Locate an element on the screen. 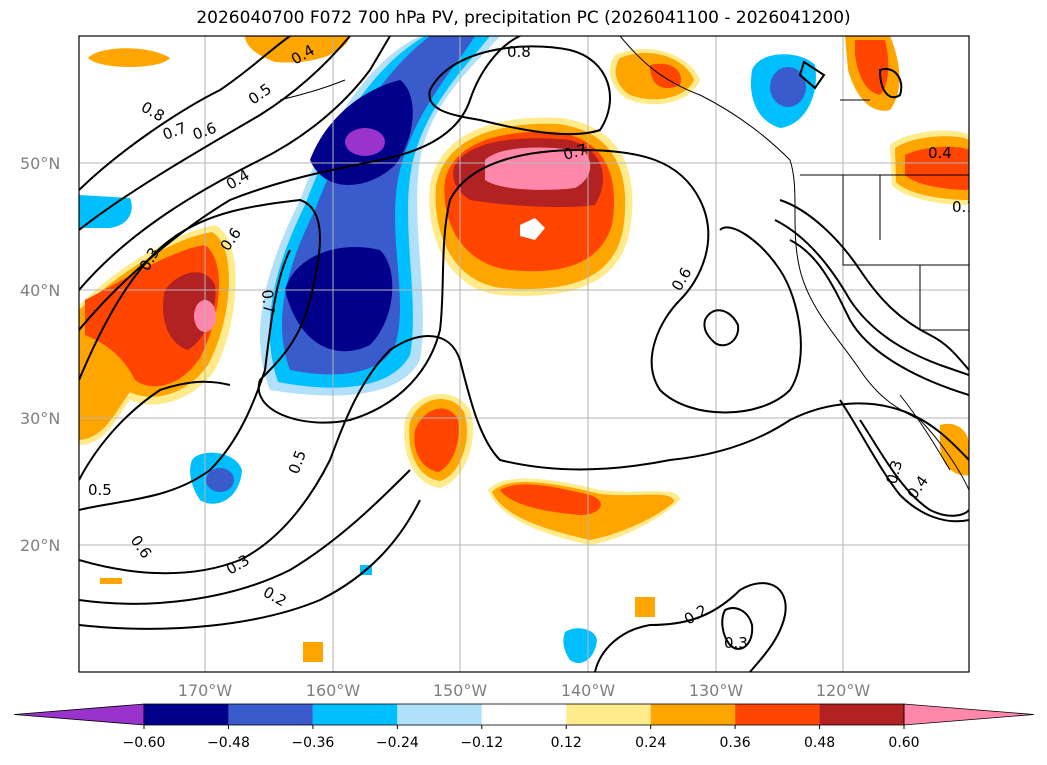 This screenshot has height=765, width=1047. lon-label-160w: 160°W is located at coordinates (333, 690).